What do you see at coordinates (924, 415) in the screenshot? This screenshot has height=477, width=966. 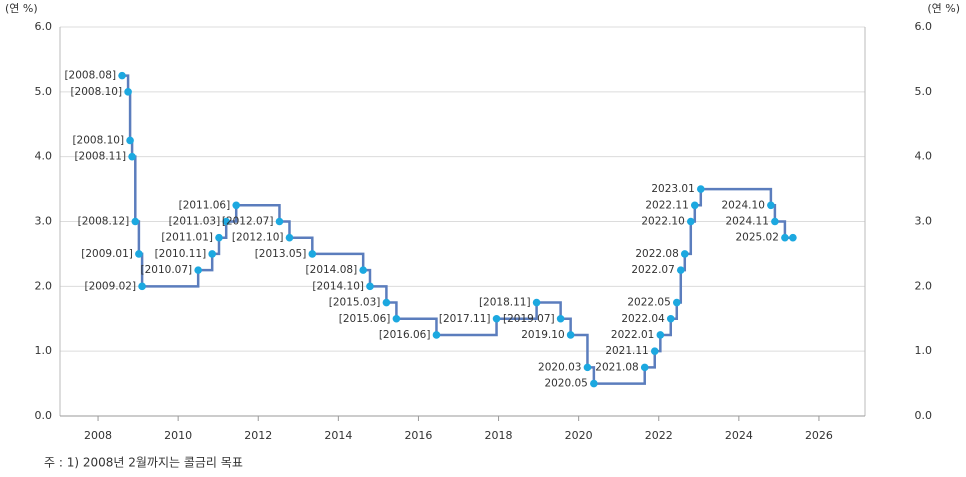 I see `y2-tick-label: 0.0` at bounding box center [924, 415].